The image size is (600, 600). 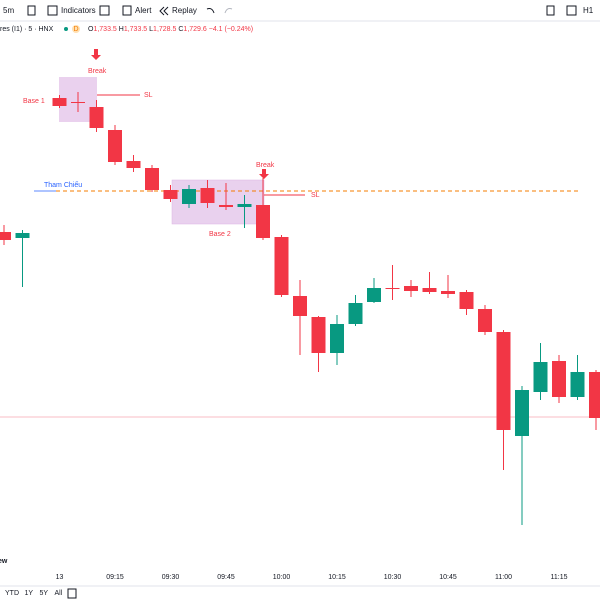 I want to click on badge-text: D, so click(x=75, y=29).